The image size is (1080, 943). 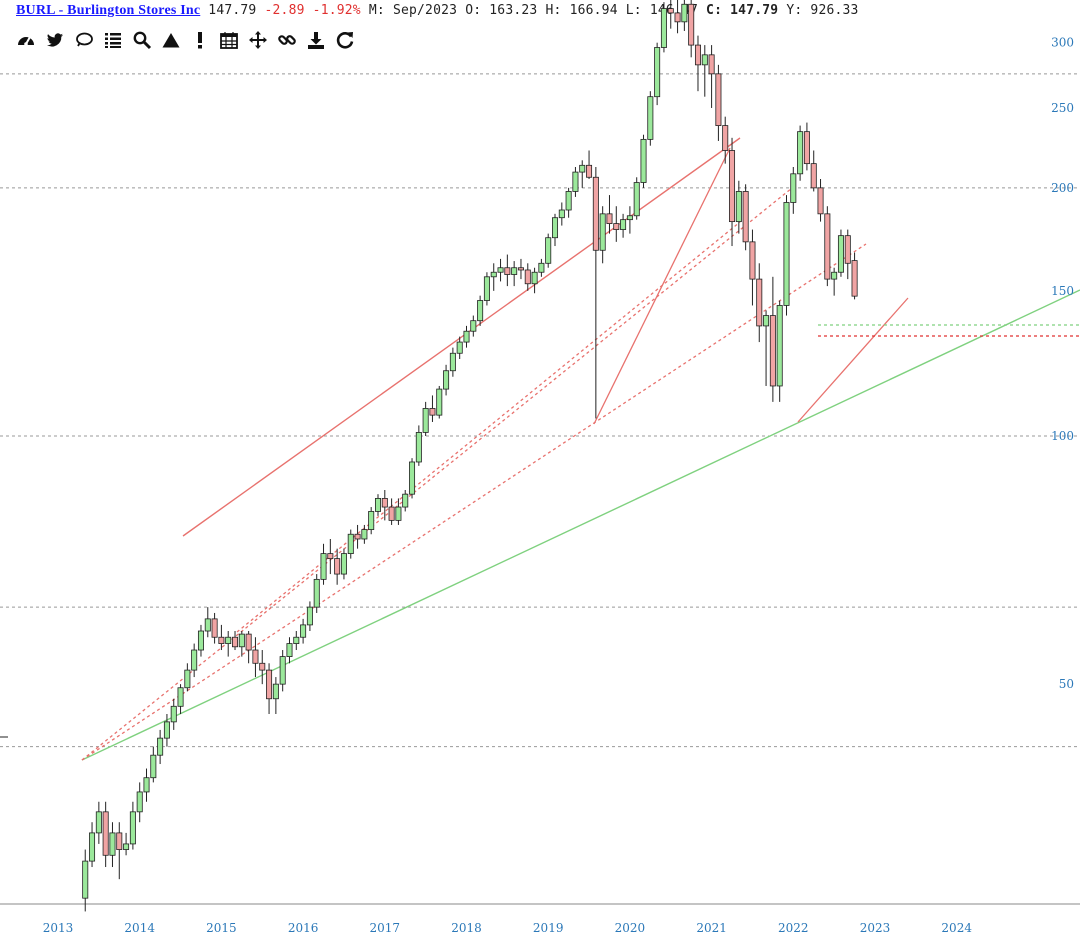 What do you see at coordinates (55, 40) in the screenshot?
I see `twitter-icon` at bounding box center [55, 40].